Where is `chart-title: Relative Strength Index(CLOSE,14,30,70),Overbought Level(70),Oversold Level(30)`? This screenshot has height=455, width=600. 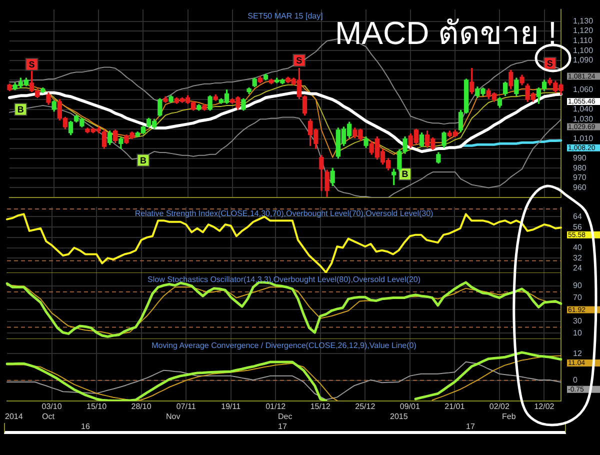 chart-title: Relative Strength Index(CLOSE,14,30,70),Overbought Level(70),Oversold Level(30) is located at coordinates (284, 213).